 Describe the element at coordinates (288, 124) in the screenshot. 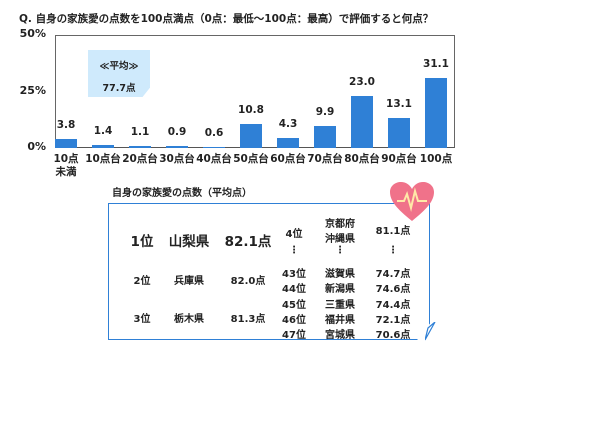

I see `data-label: 4.3` at that location.